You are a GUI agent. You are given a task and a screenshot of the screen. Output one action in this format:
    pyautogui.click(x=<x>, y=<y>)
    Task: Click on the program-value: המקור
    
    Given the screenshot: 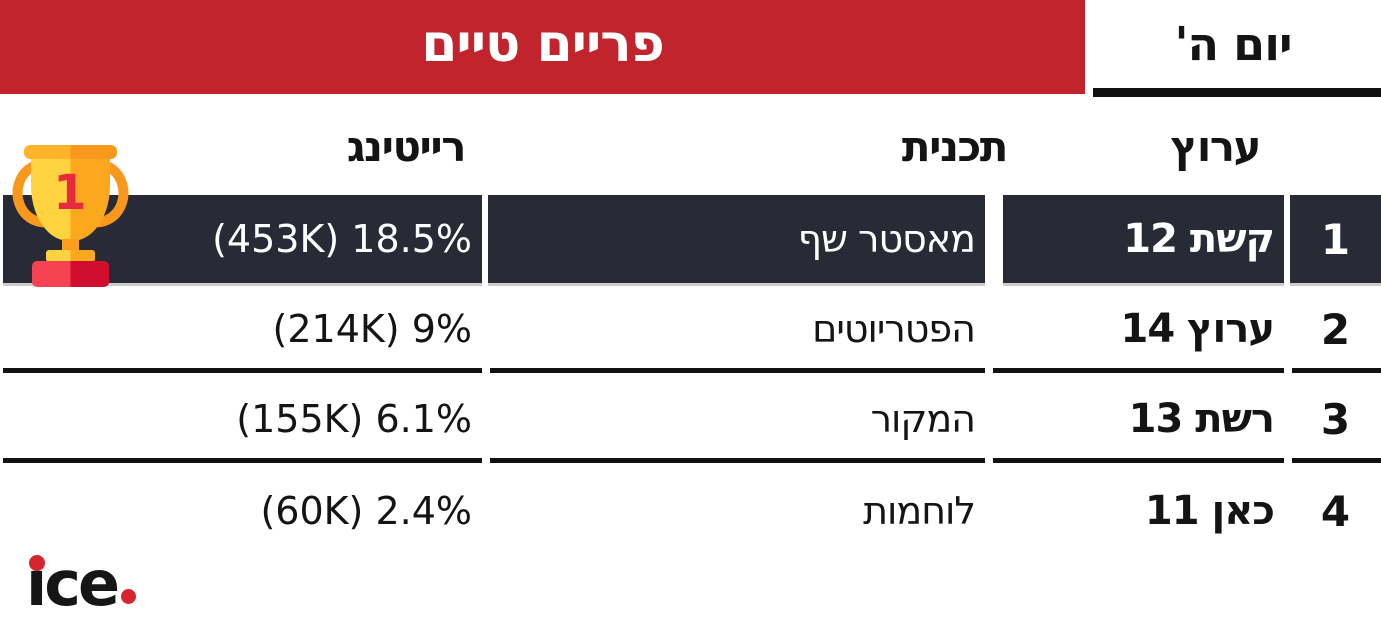 What is the action you would take?
    pyautogui.click(x=923, y=419)
    